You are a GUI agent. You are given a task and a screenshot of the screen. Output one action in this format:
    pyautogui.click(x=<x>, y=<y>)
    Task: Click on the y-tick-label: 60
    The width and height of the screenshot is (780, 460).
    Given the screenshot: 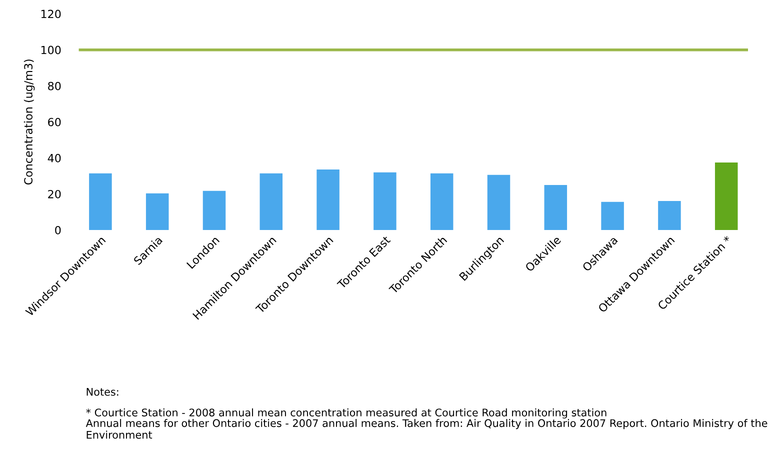 What is the action you would take?
    pyautogui.click(x=54, y=122)
    